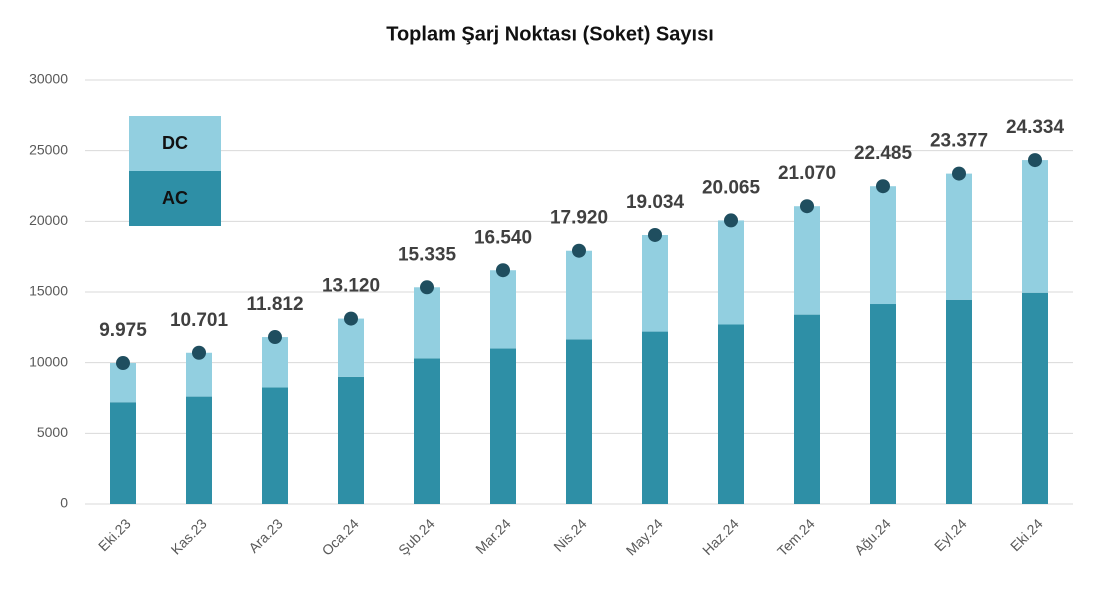  What do you see at coordinates (1035, 127) in the screenshot?
I see `total-label: 24.334` at bounding box center [1035, 127].